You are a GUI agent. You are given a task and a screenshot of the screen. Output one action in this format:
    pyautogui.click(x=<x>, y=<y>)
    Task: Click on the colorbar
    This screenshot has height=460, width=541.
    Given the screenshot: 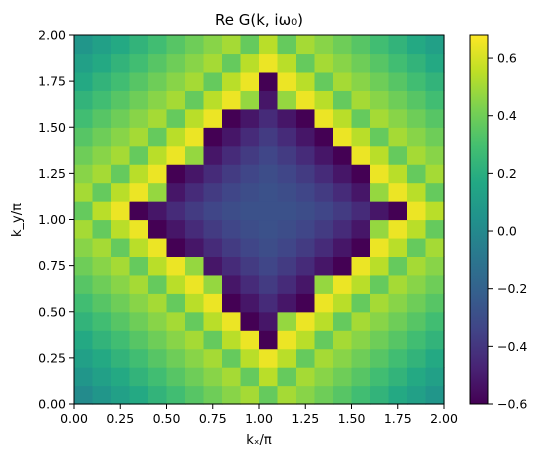 What is the action you would take?
    pyautogui.click(x=479, y=219)
    